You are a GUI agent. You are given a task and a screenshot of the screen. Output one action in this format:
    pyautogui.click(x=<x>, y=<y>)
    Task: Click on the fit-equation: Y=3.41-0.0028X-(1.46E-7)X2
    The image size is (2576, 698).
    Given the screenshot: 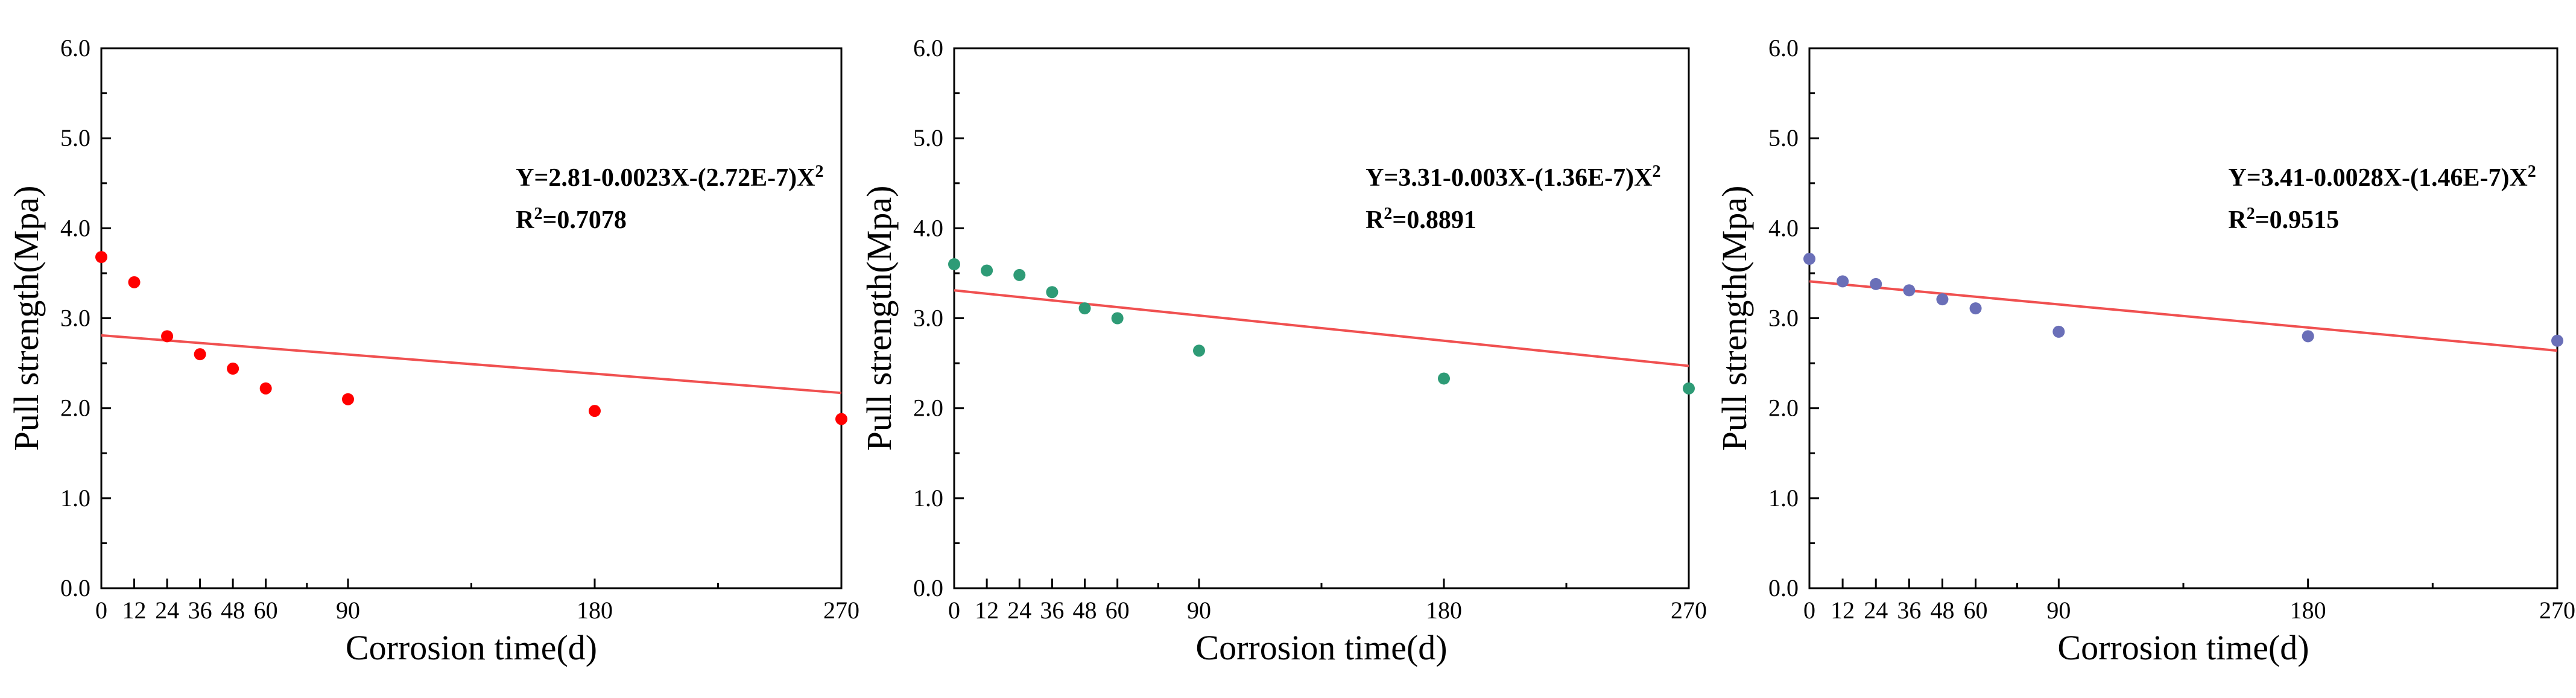 What is the action you would take?
    pyautogui.click(x=2382, y=177)
    